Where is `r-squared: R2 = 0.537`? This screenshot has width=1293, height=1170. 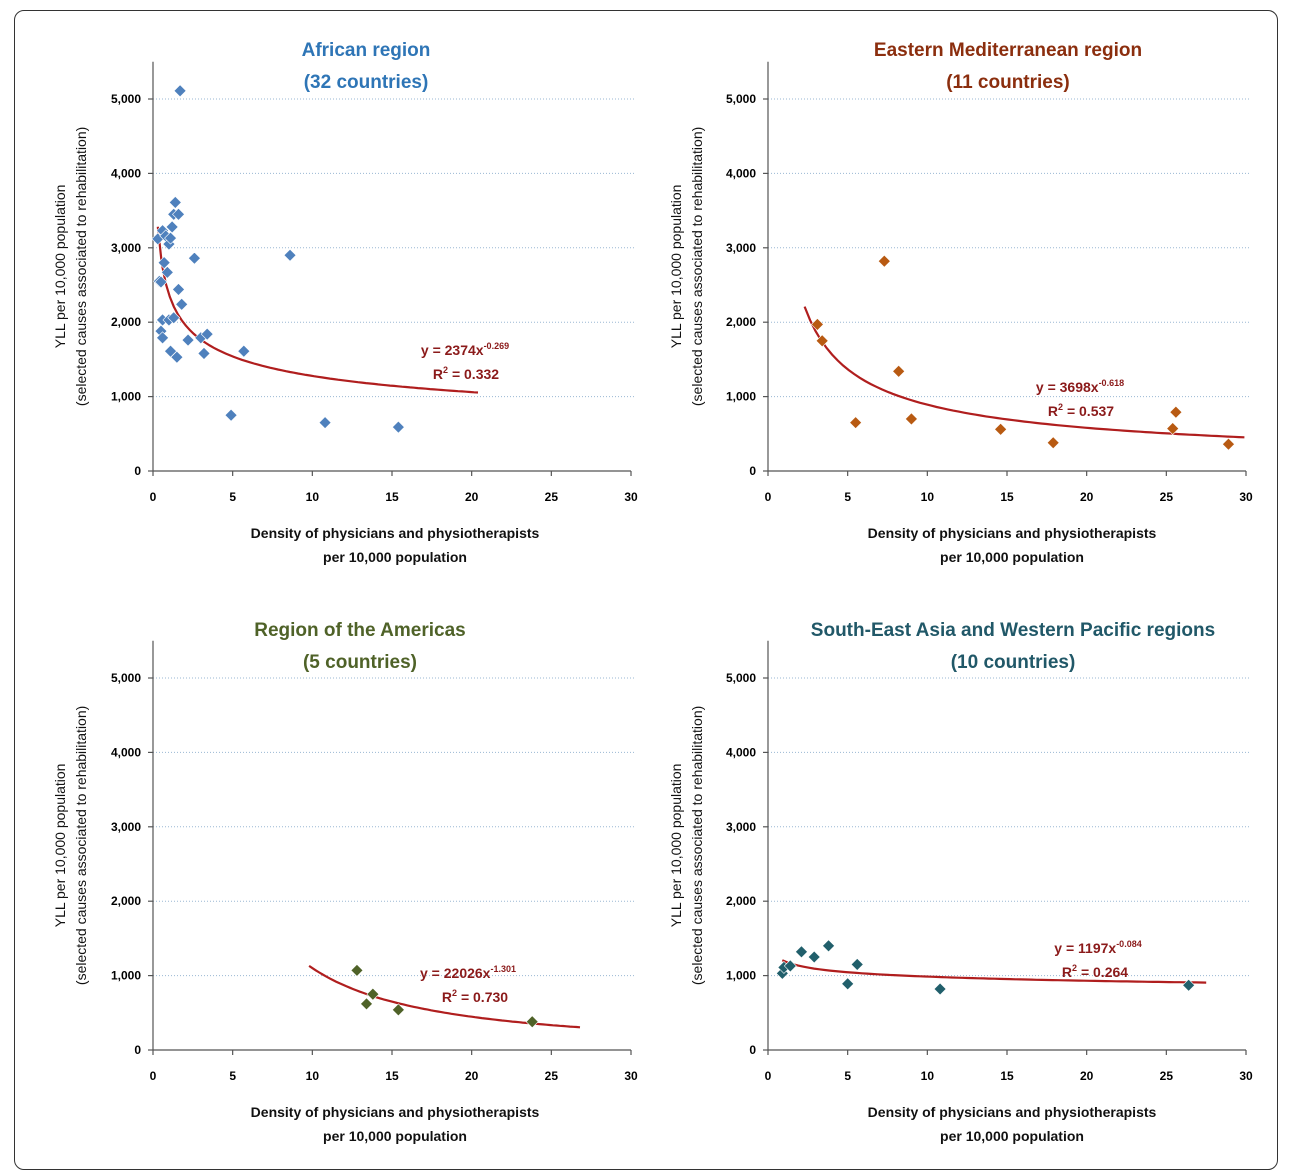
r-squared: R2 = 0.537 is located at coordinates (1081, 410).